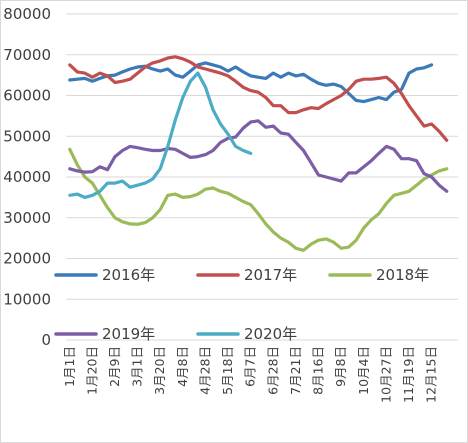  Describe the element at coordinates (250, 366) in the screenshot. I see `x-tick-label: 6月7日` at that location.